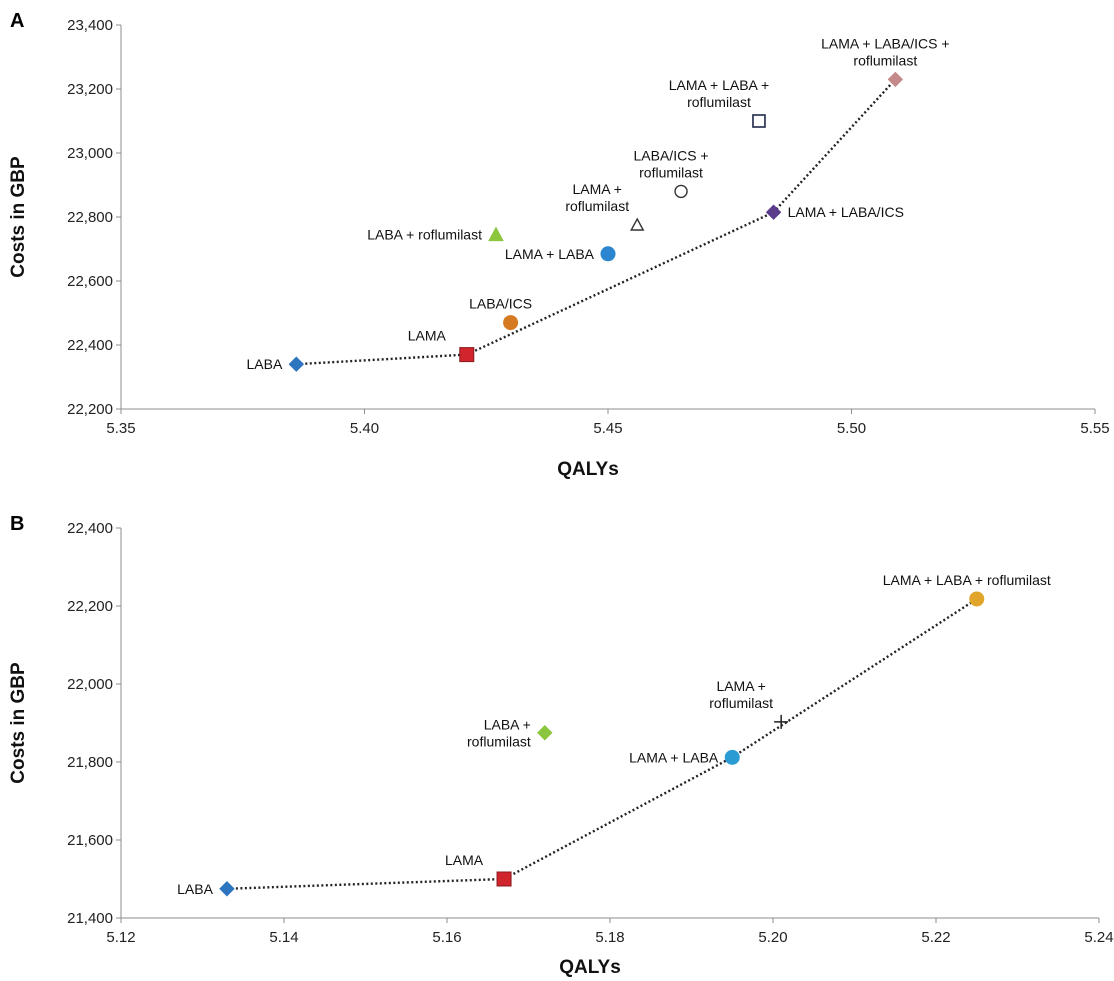 This screenshot has width=1114, height=981. What do you see at coordinates (90, 409) in the screenshot?
I see `panel-a-y-tick-label: 22,200` at bounding box center [90, 409].